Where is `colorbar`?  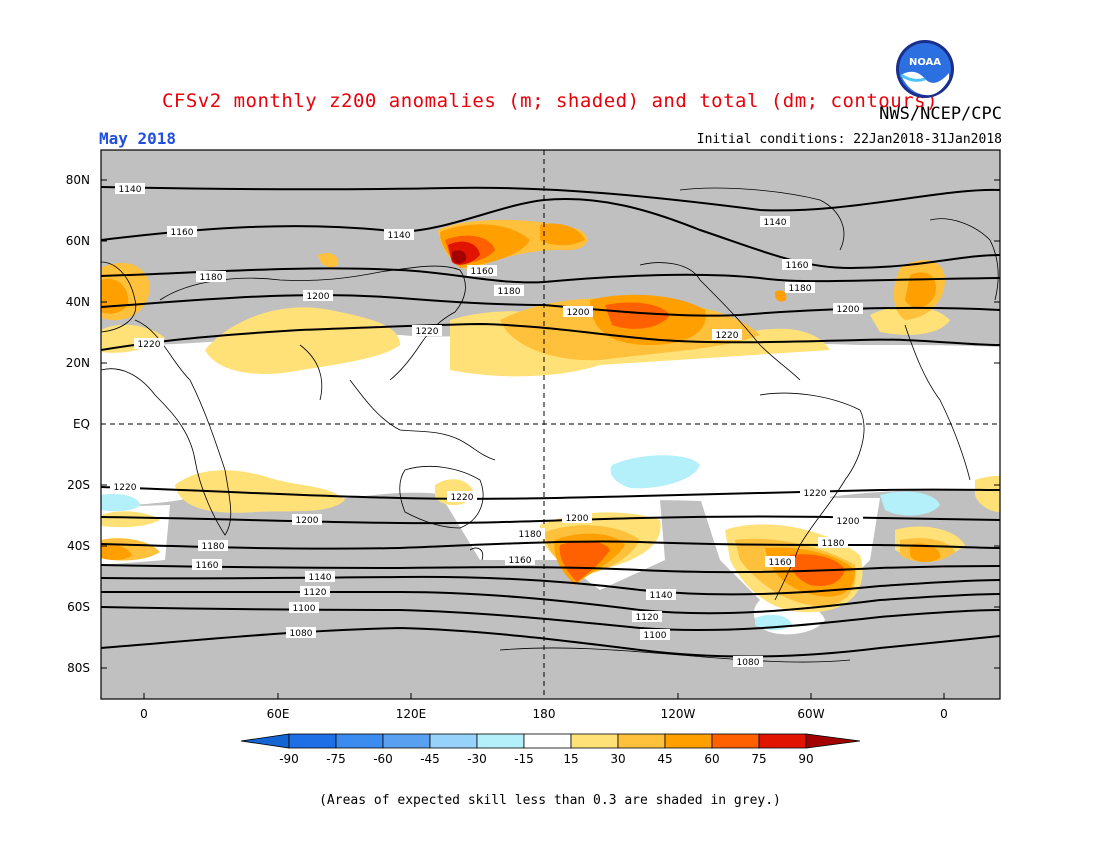 colorbar is located at coordinates (550, 741).